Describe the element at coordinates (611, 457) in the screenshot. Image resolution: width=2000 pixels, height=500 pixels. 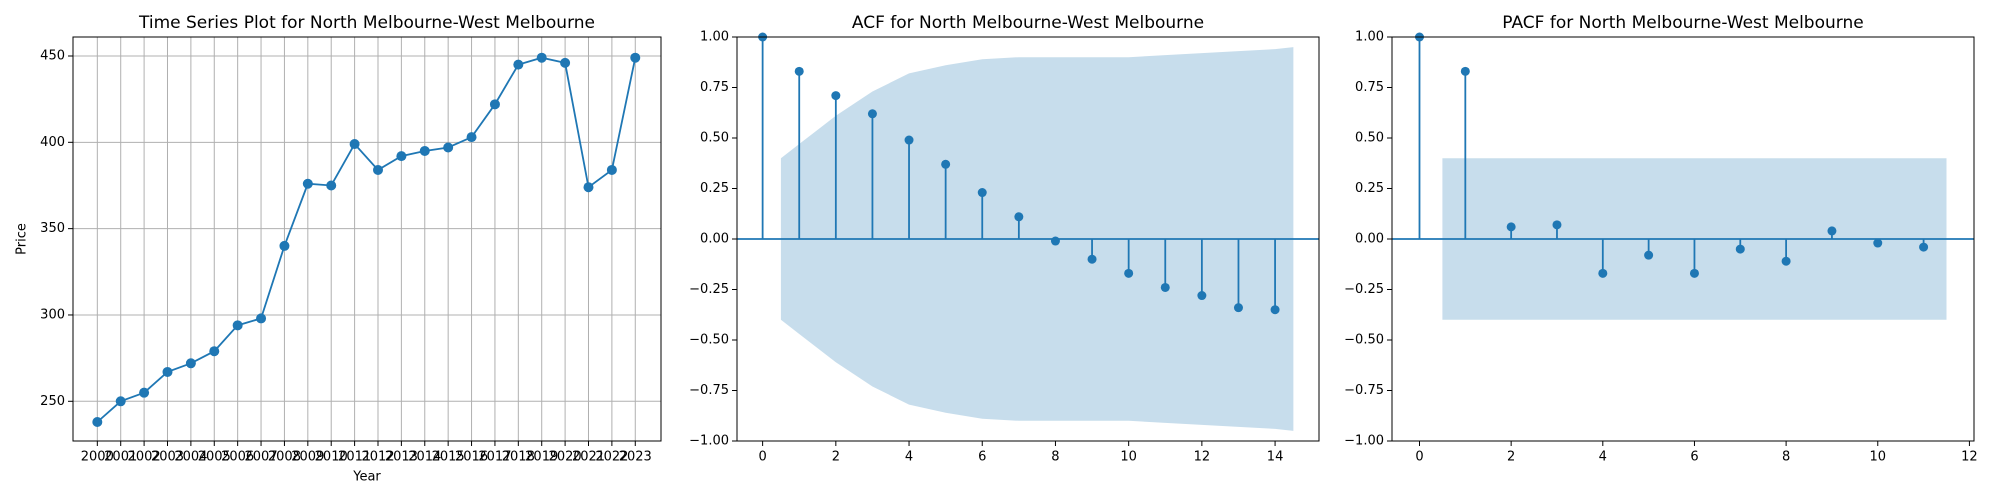
I see `x-tick-label: 2022` at that location.